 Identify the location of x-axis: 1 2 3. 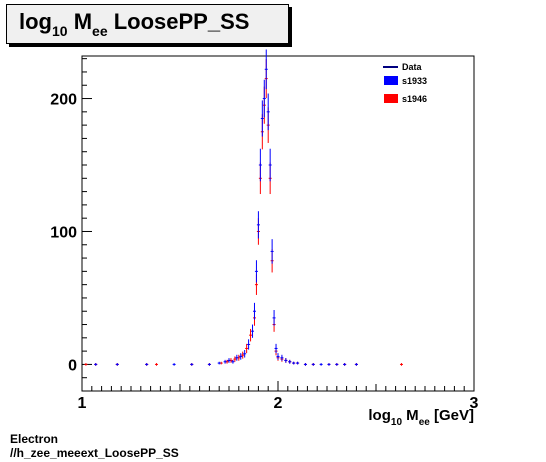
(278, 396).